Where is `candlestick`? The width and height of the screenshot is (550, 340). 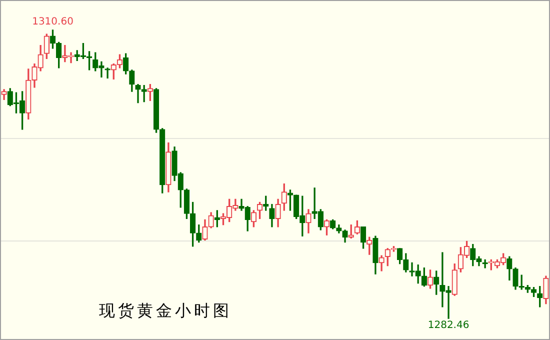 candlestick is located at coordinates (107, 73).